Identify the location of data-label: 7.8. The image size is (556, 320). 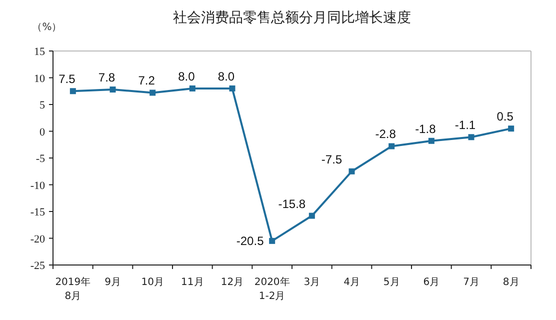
(107, 77).